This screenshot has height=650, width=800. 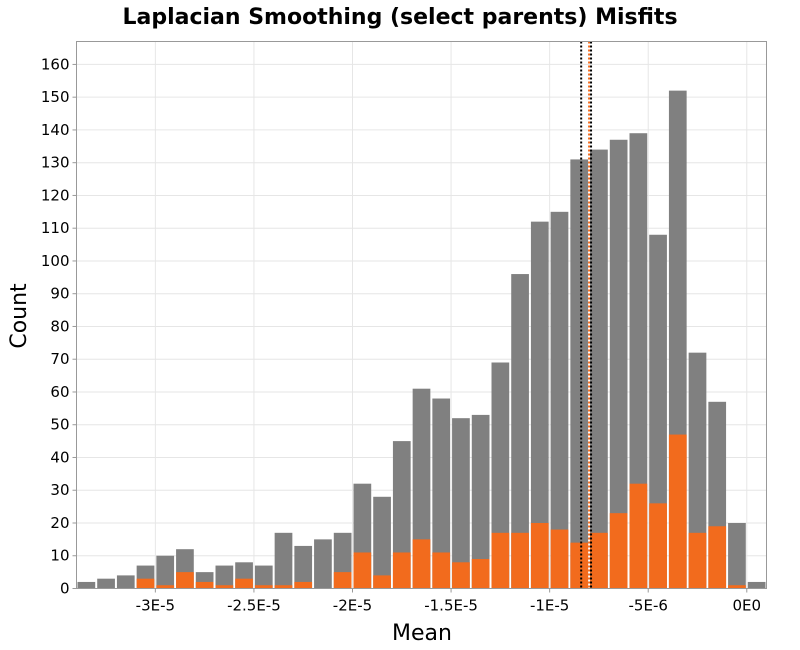 I want to click on y-axis-label: Count, so click(x=19, y=316).